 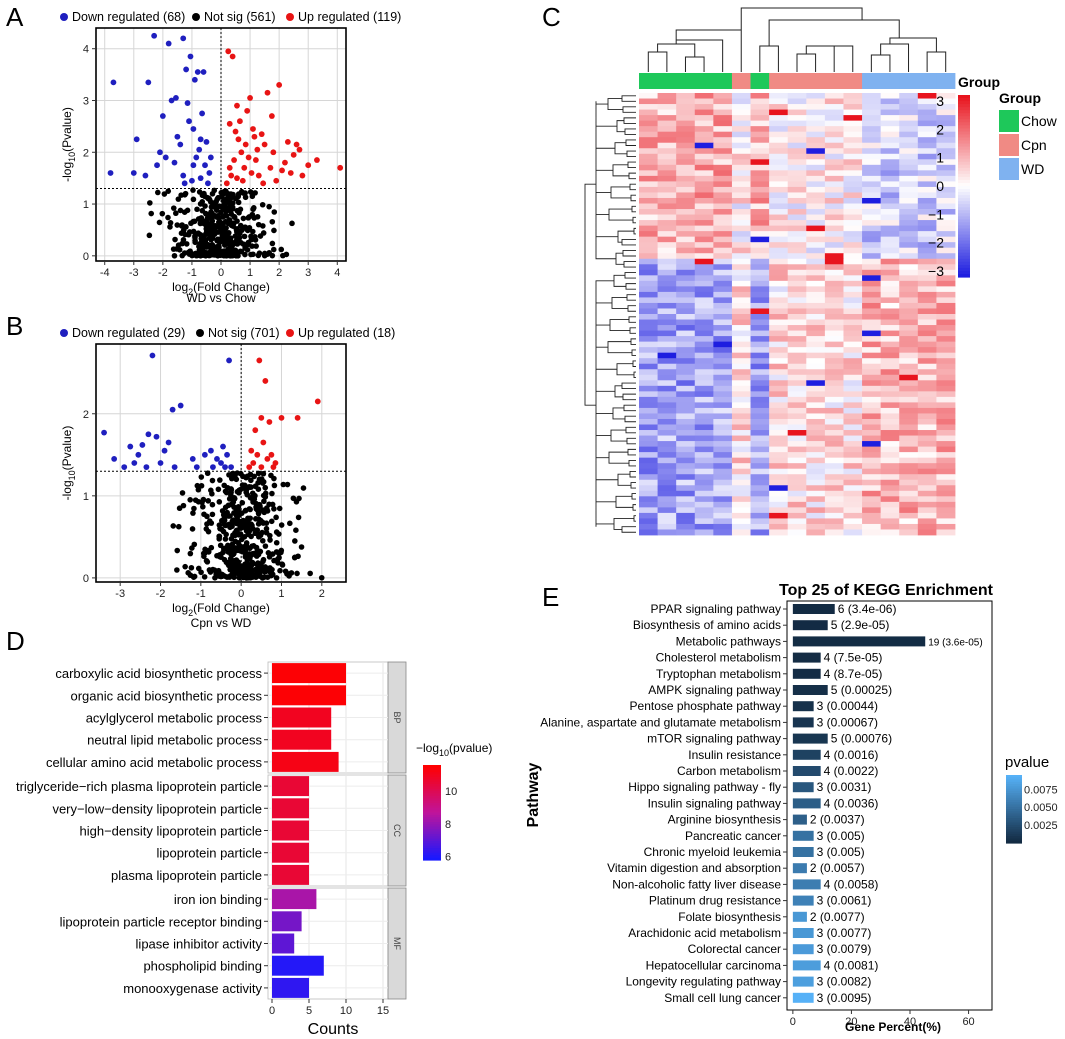 What do you see at coordinates (803, 933) in the screenshot?
I see `kegg-bar` at bounding box center [803, 933].